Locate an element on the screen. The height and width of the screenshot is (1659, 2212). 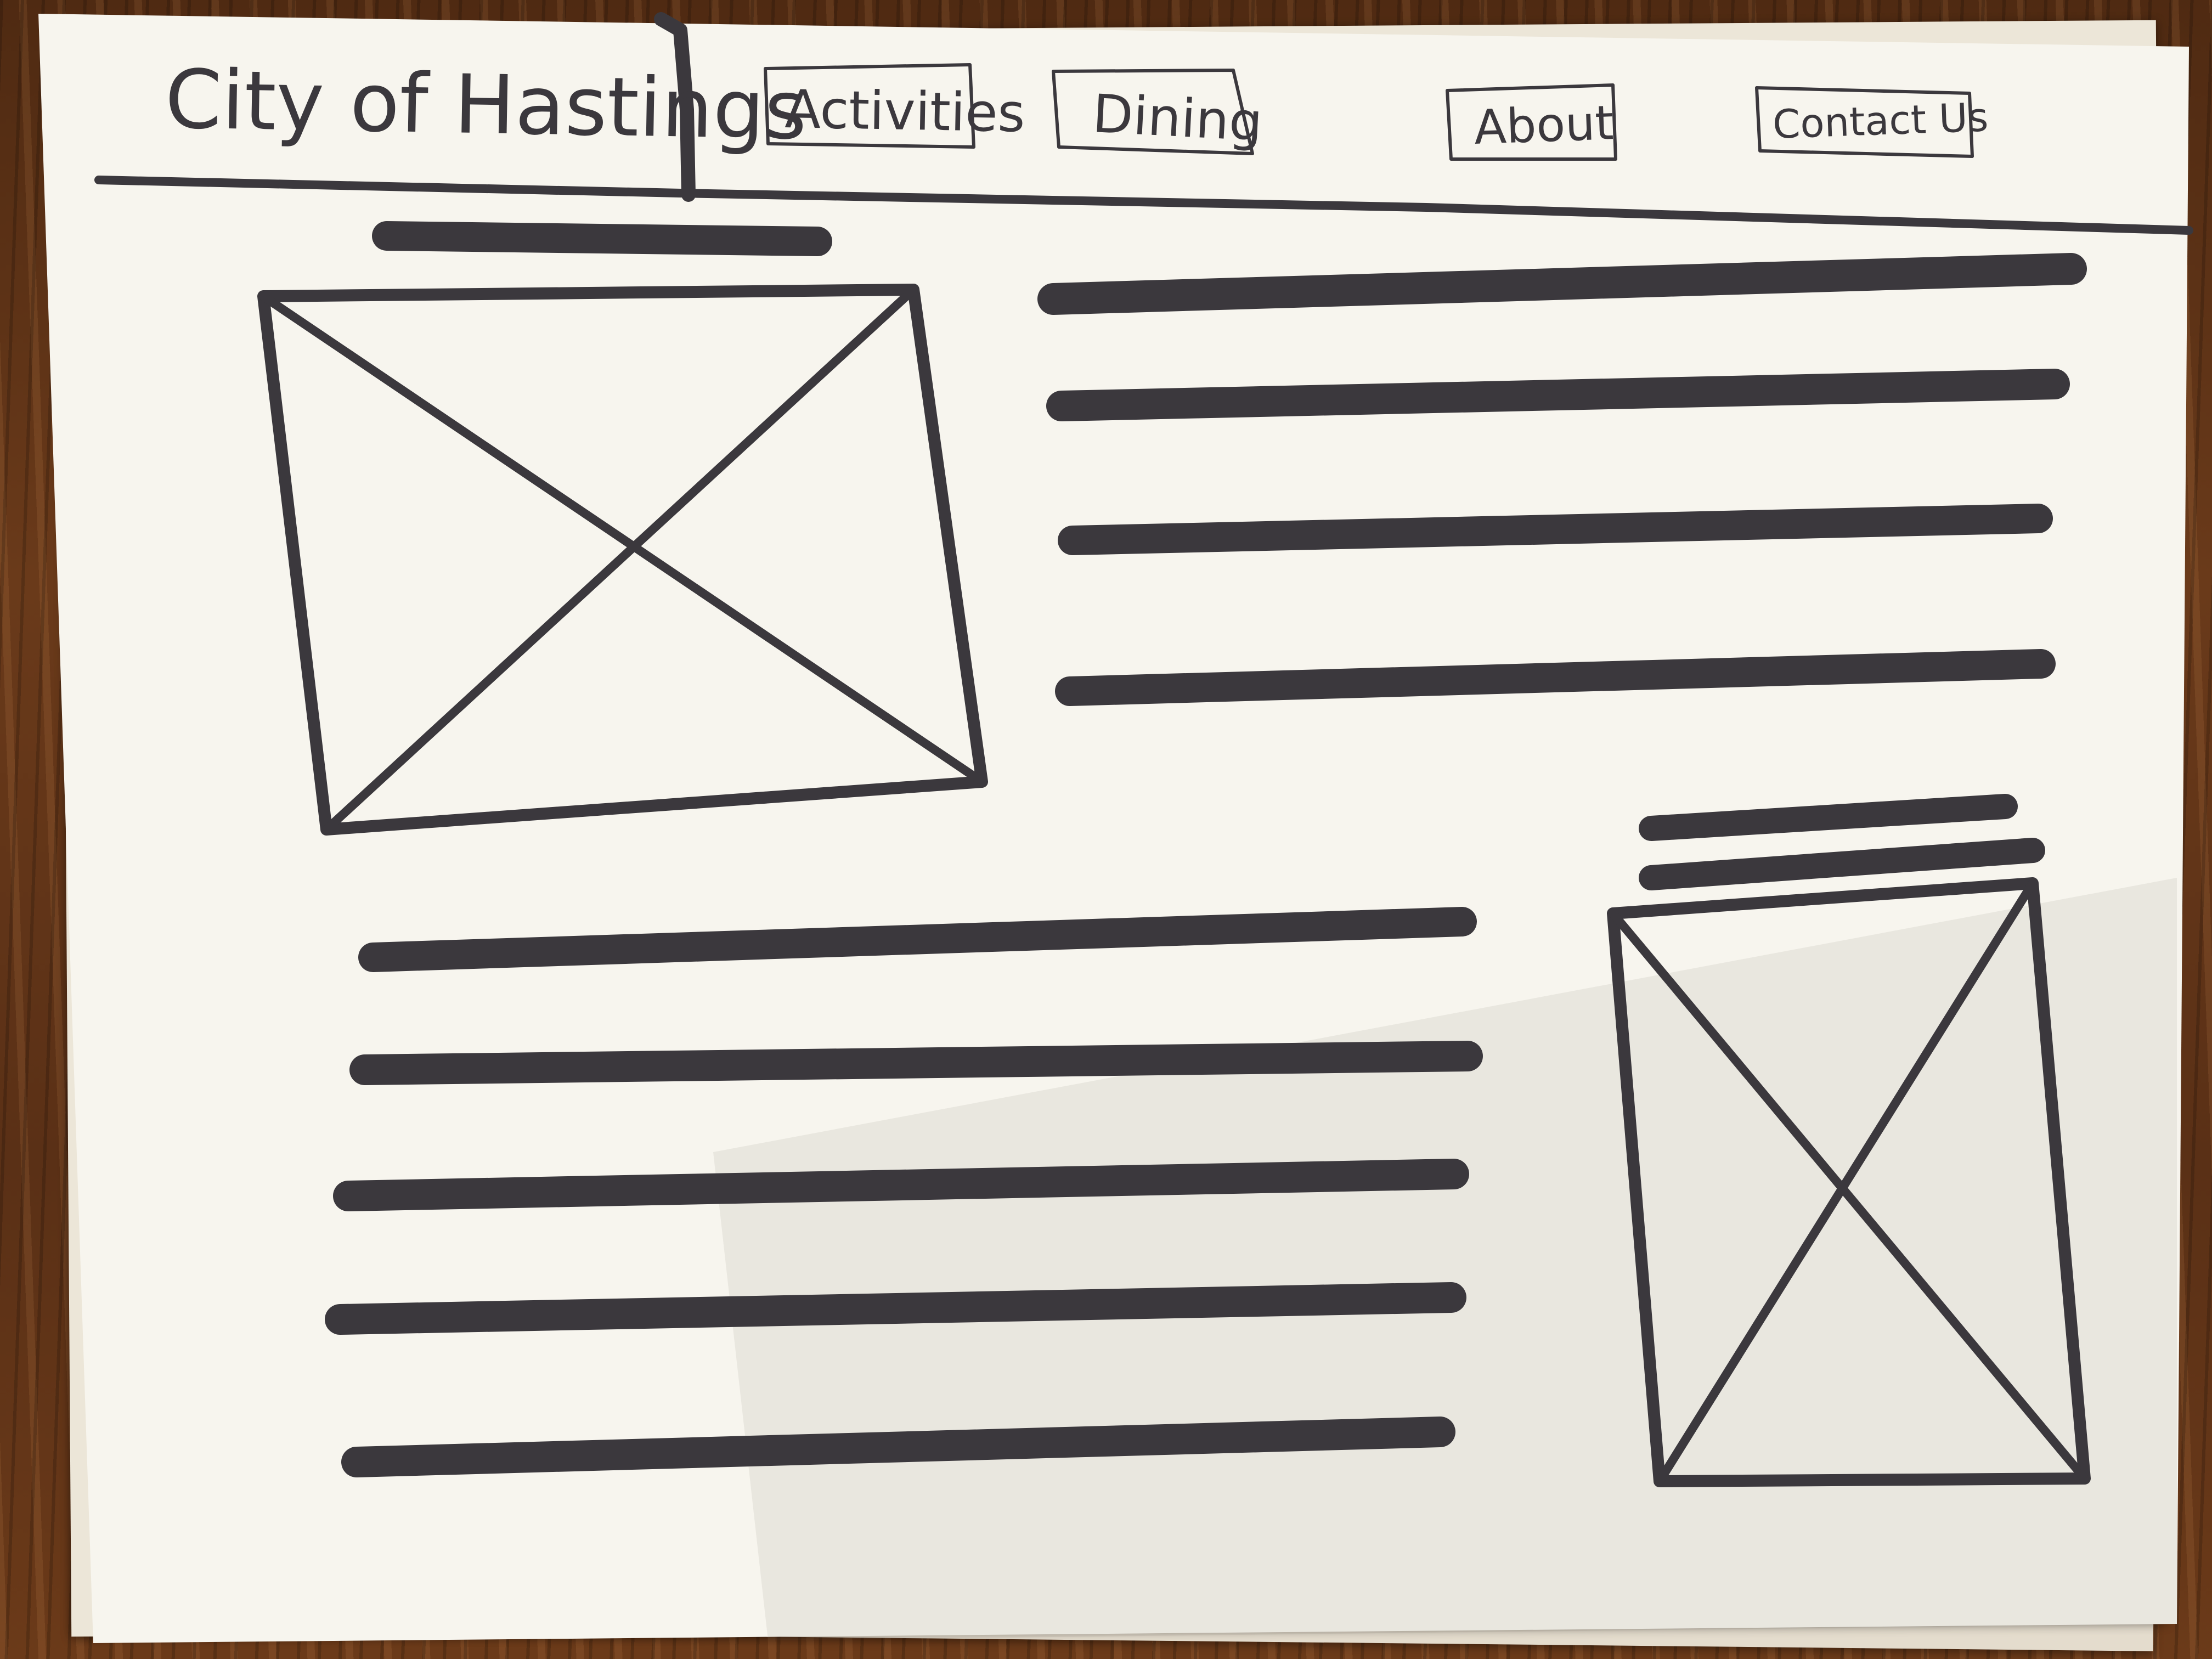
side-image-section is located at coordinates (1849, 1140).